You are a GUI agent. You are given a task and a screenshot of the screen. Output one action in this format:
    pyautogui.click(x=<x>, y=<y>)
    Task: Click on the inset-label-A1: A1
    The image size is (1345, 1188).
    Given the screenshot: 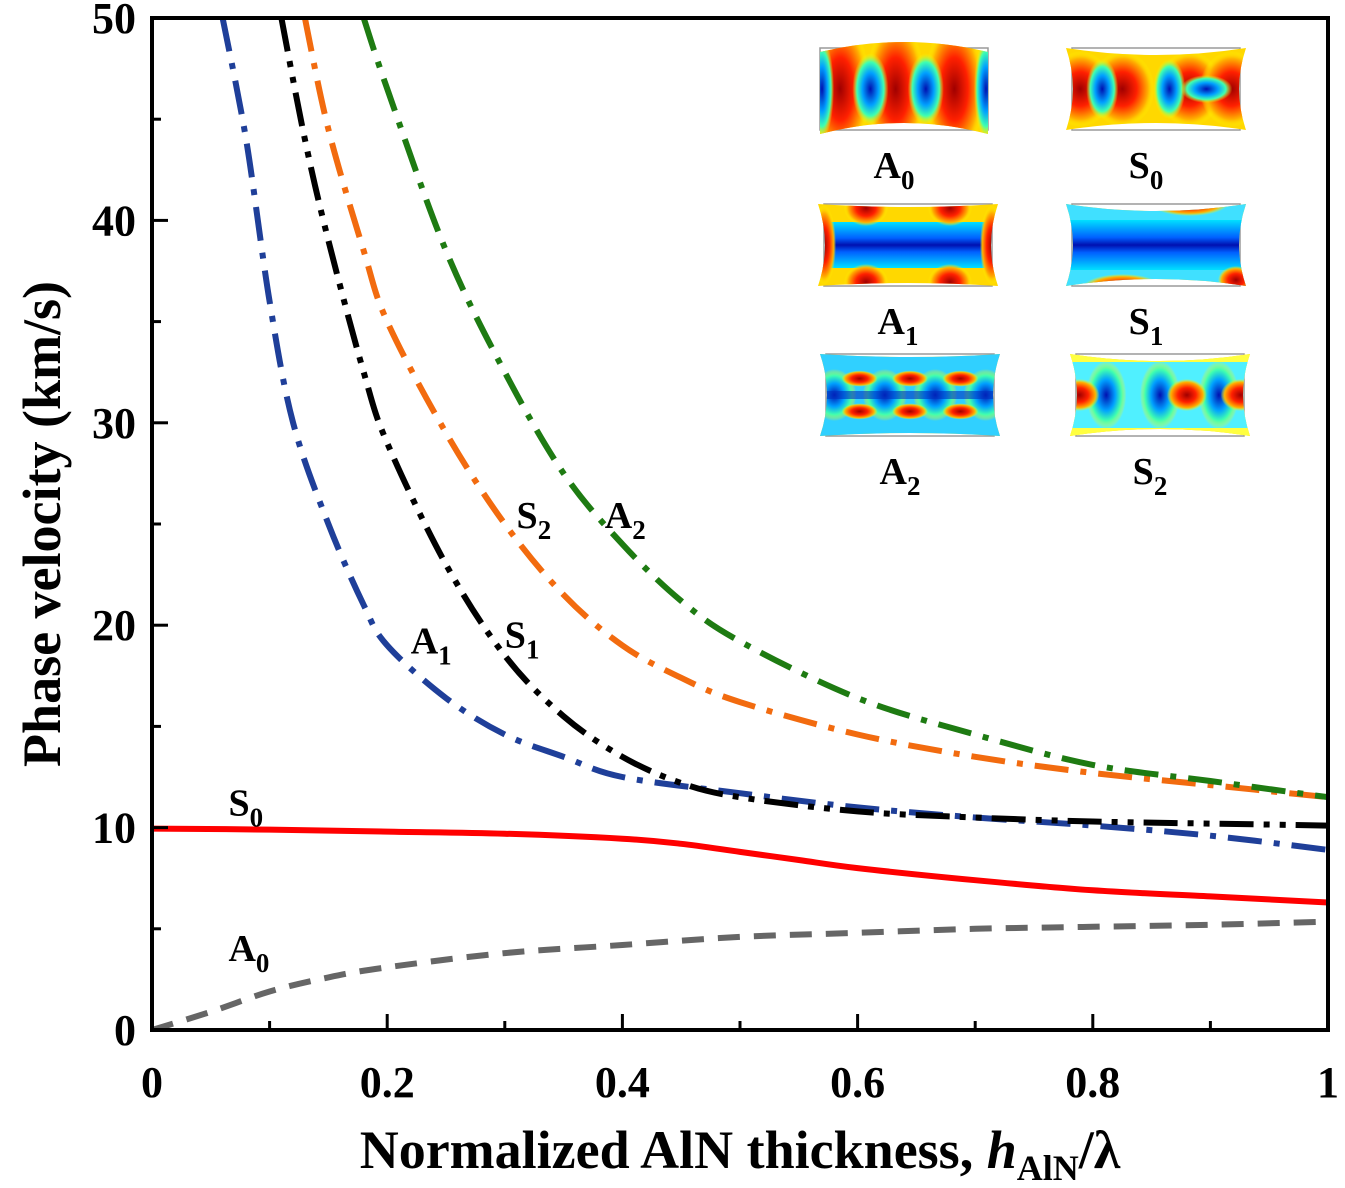 What is the action you would take?
    pyautogui.click(x=898, y=326)
    